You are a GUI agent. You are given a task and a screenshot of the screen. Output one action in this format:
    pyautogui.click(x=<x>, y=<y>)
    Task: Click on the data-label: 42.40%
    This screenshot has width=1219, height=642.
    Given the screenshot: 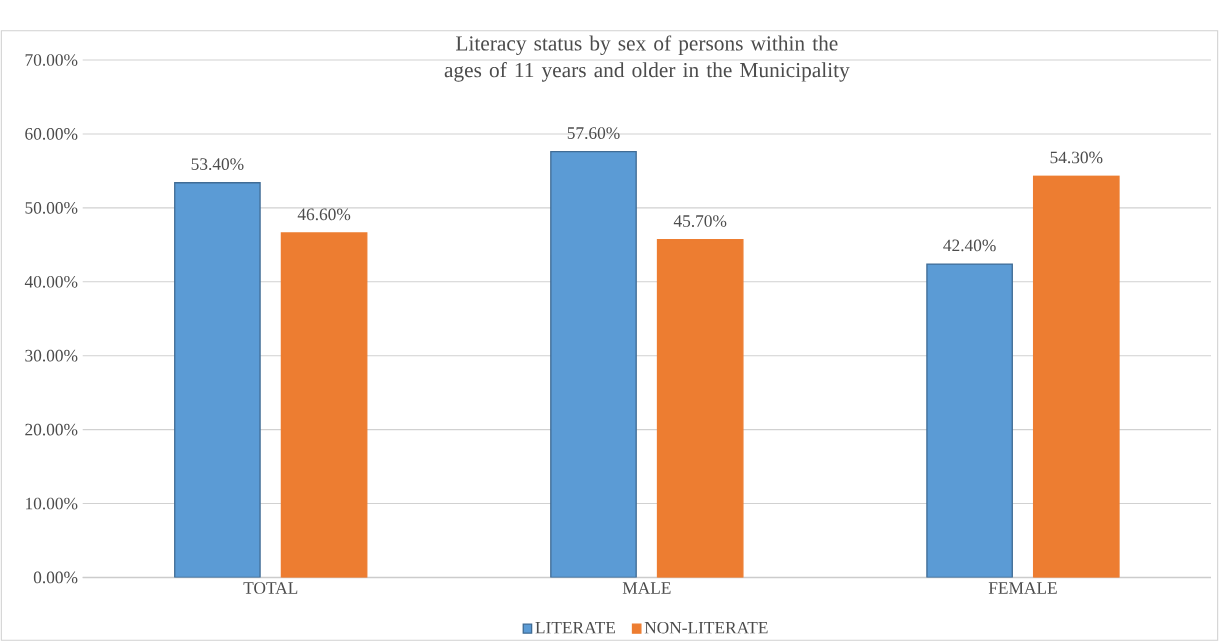 What is the action you would take?
    pyautogui.click(x=969, y=245)
    